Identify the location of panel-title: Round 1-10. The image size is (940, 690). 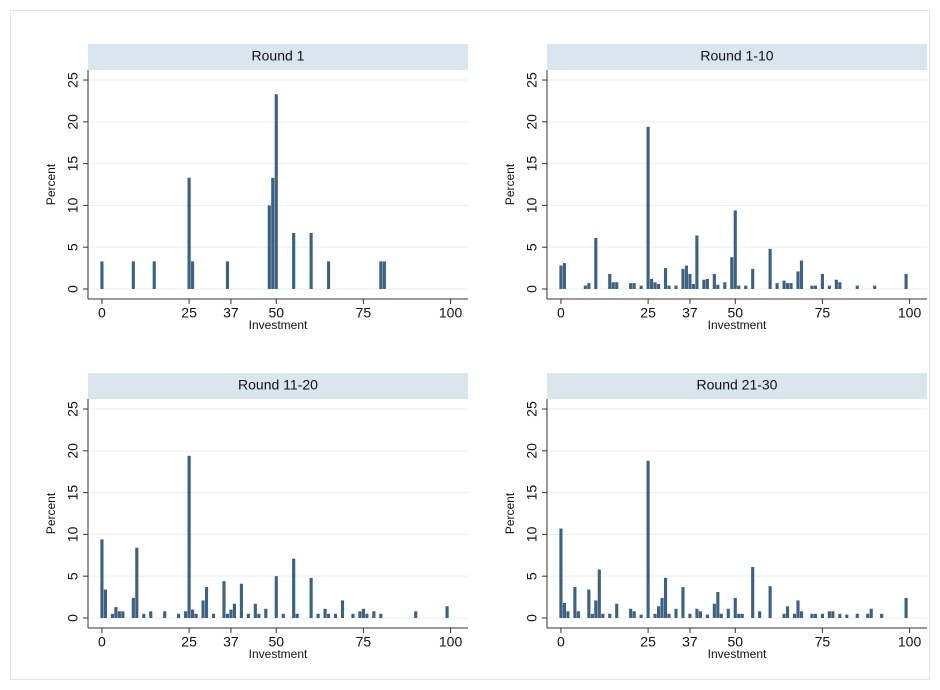
(736, 56).